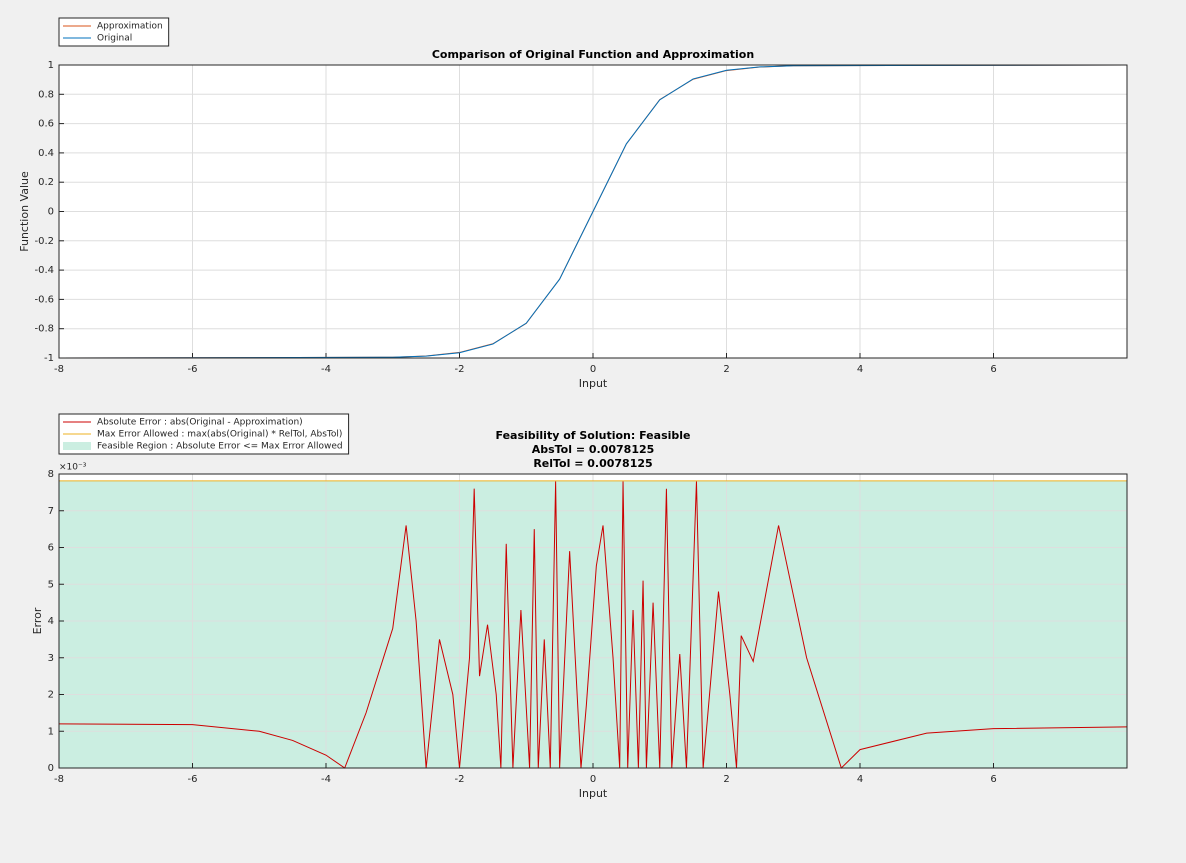 The height and width of the screenshot is (863, 1186). Describe the element at coordinates (77, 446) in the screenshot. I see `legend-swatch` at that location.